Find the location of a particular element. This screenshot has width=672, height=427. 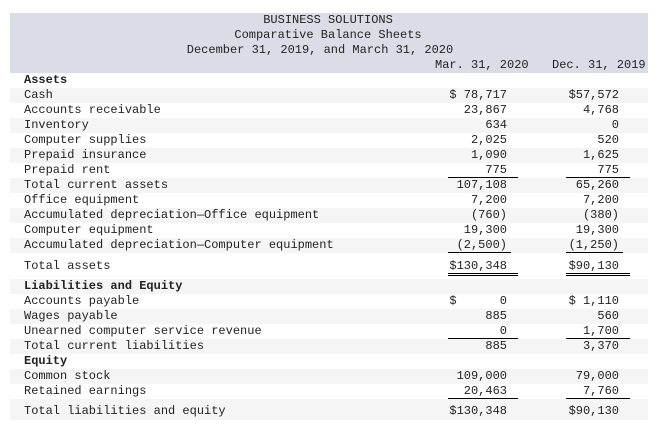

row-label: Total current liabilities is located at coordinates (114, 346).